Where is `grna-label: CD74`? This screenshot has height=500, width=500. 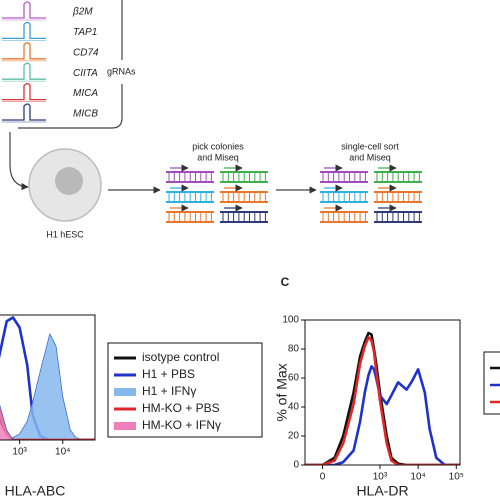
grna-label: CD74 is located at coordinates (86, 52).